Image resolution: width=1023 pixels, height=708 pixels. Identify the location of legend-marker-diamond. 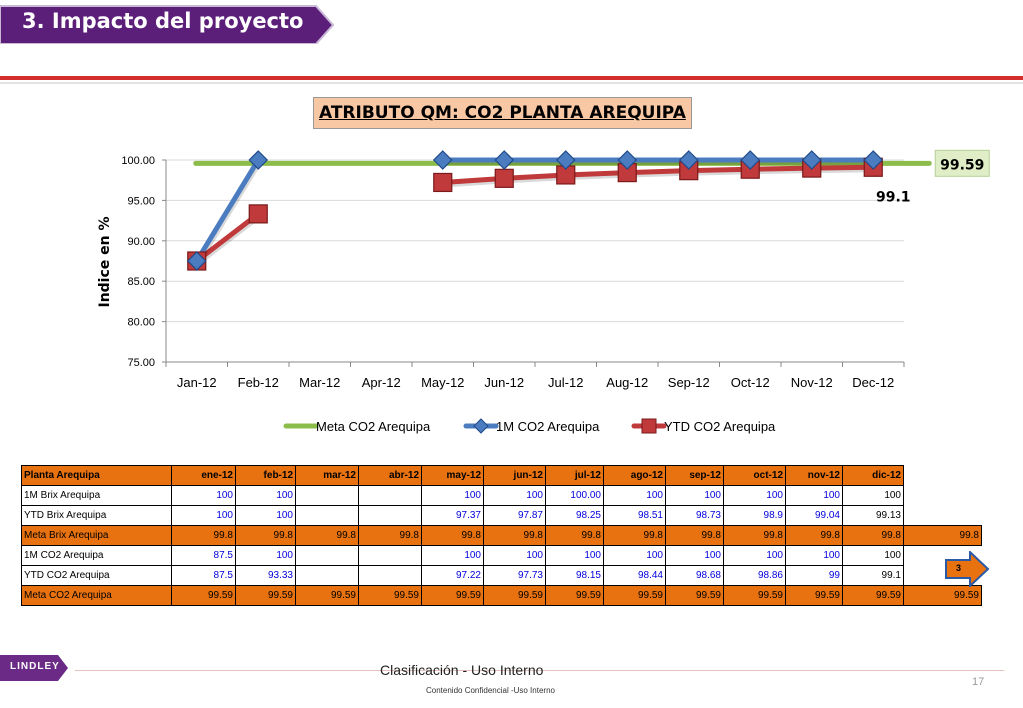
(481, 426).